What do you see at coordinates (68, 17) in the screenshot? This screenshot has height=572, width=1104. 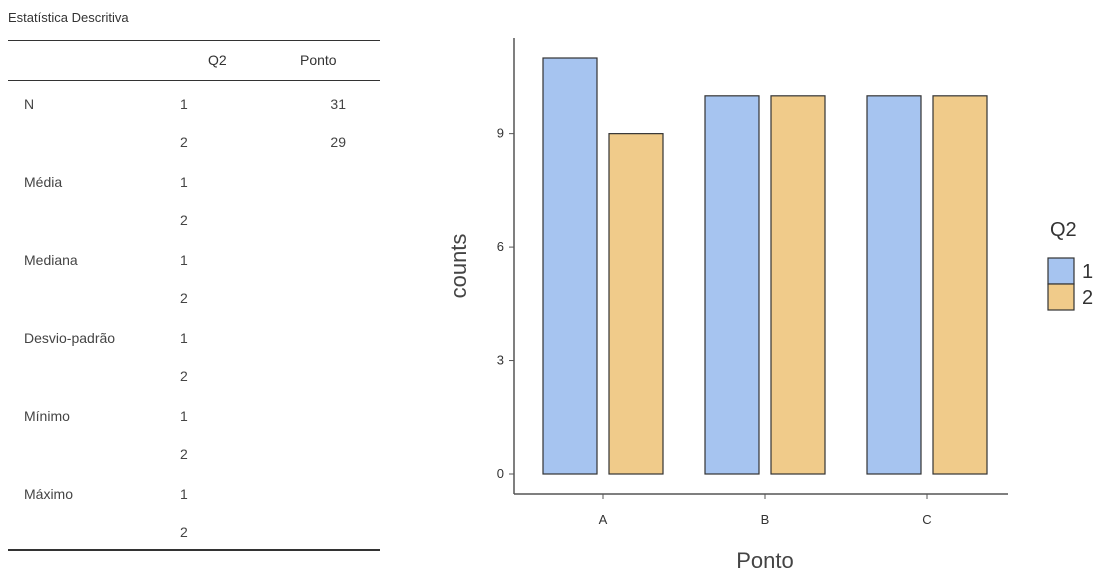 I see `table-title: Estatística Descritiva` at bounding box center [68, 17].